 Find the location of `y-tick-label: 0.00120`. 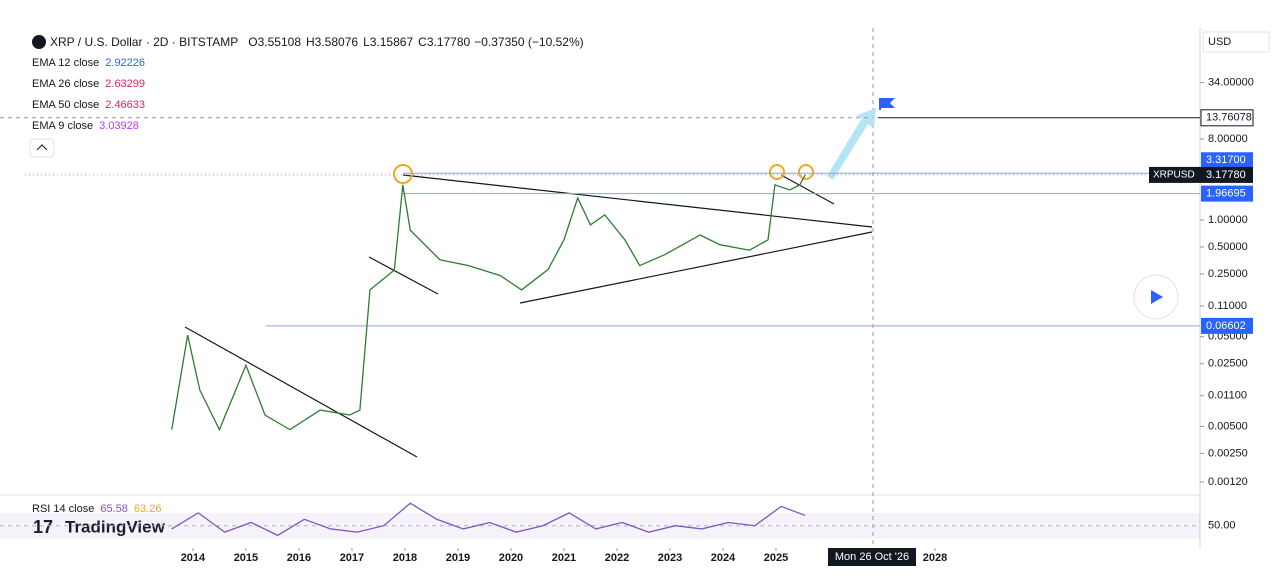

y-tick-label: 0.00120 is located at coordinates (1228, 482).